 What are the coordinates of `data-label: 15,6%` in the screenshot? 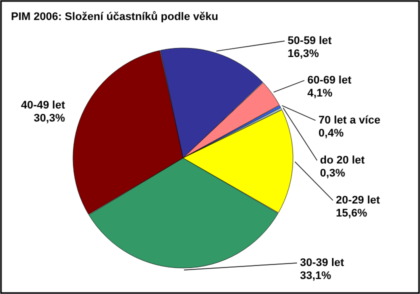 It's located at (352, 213).